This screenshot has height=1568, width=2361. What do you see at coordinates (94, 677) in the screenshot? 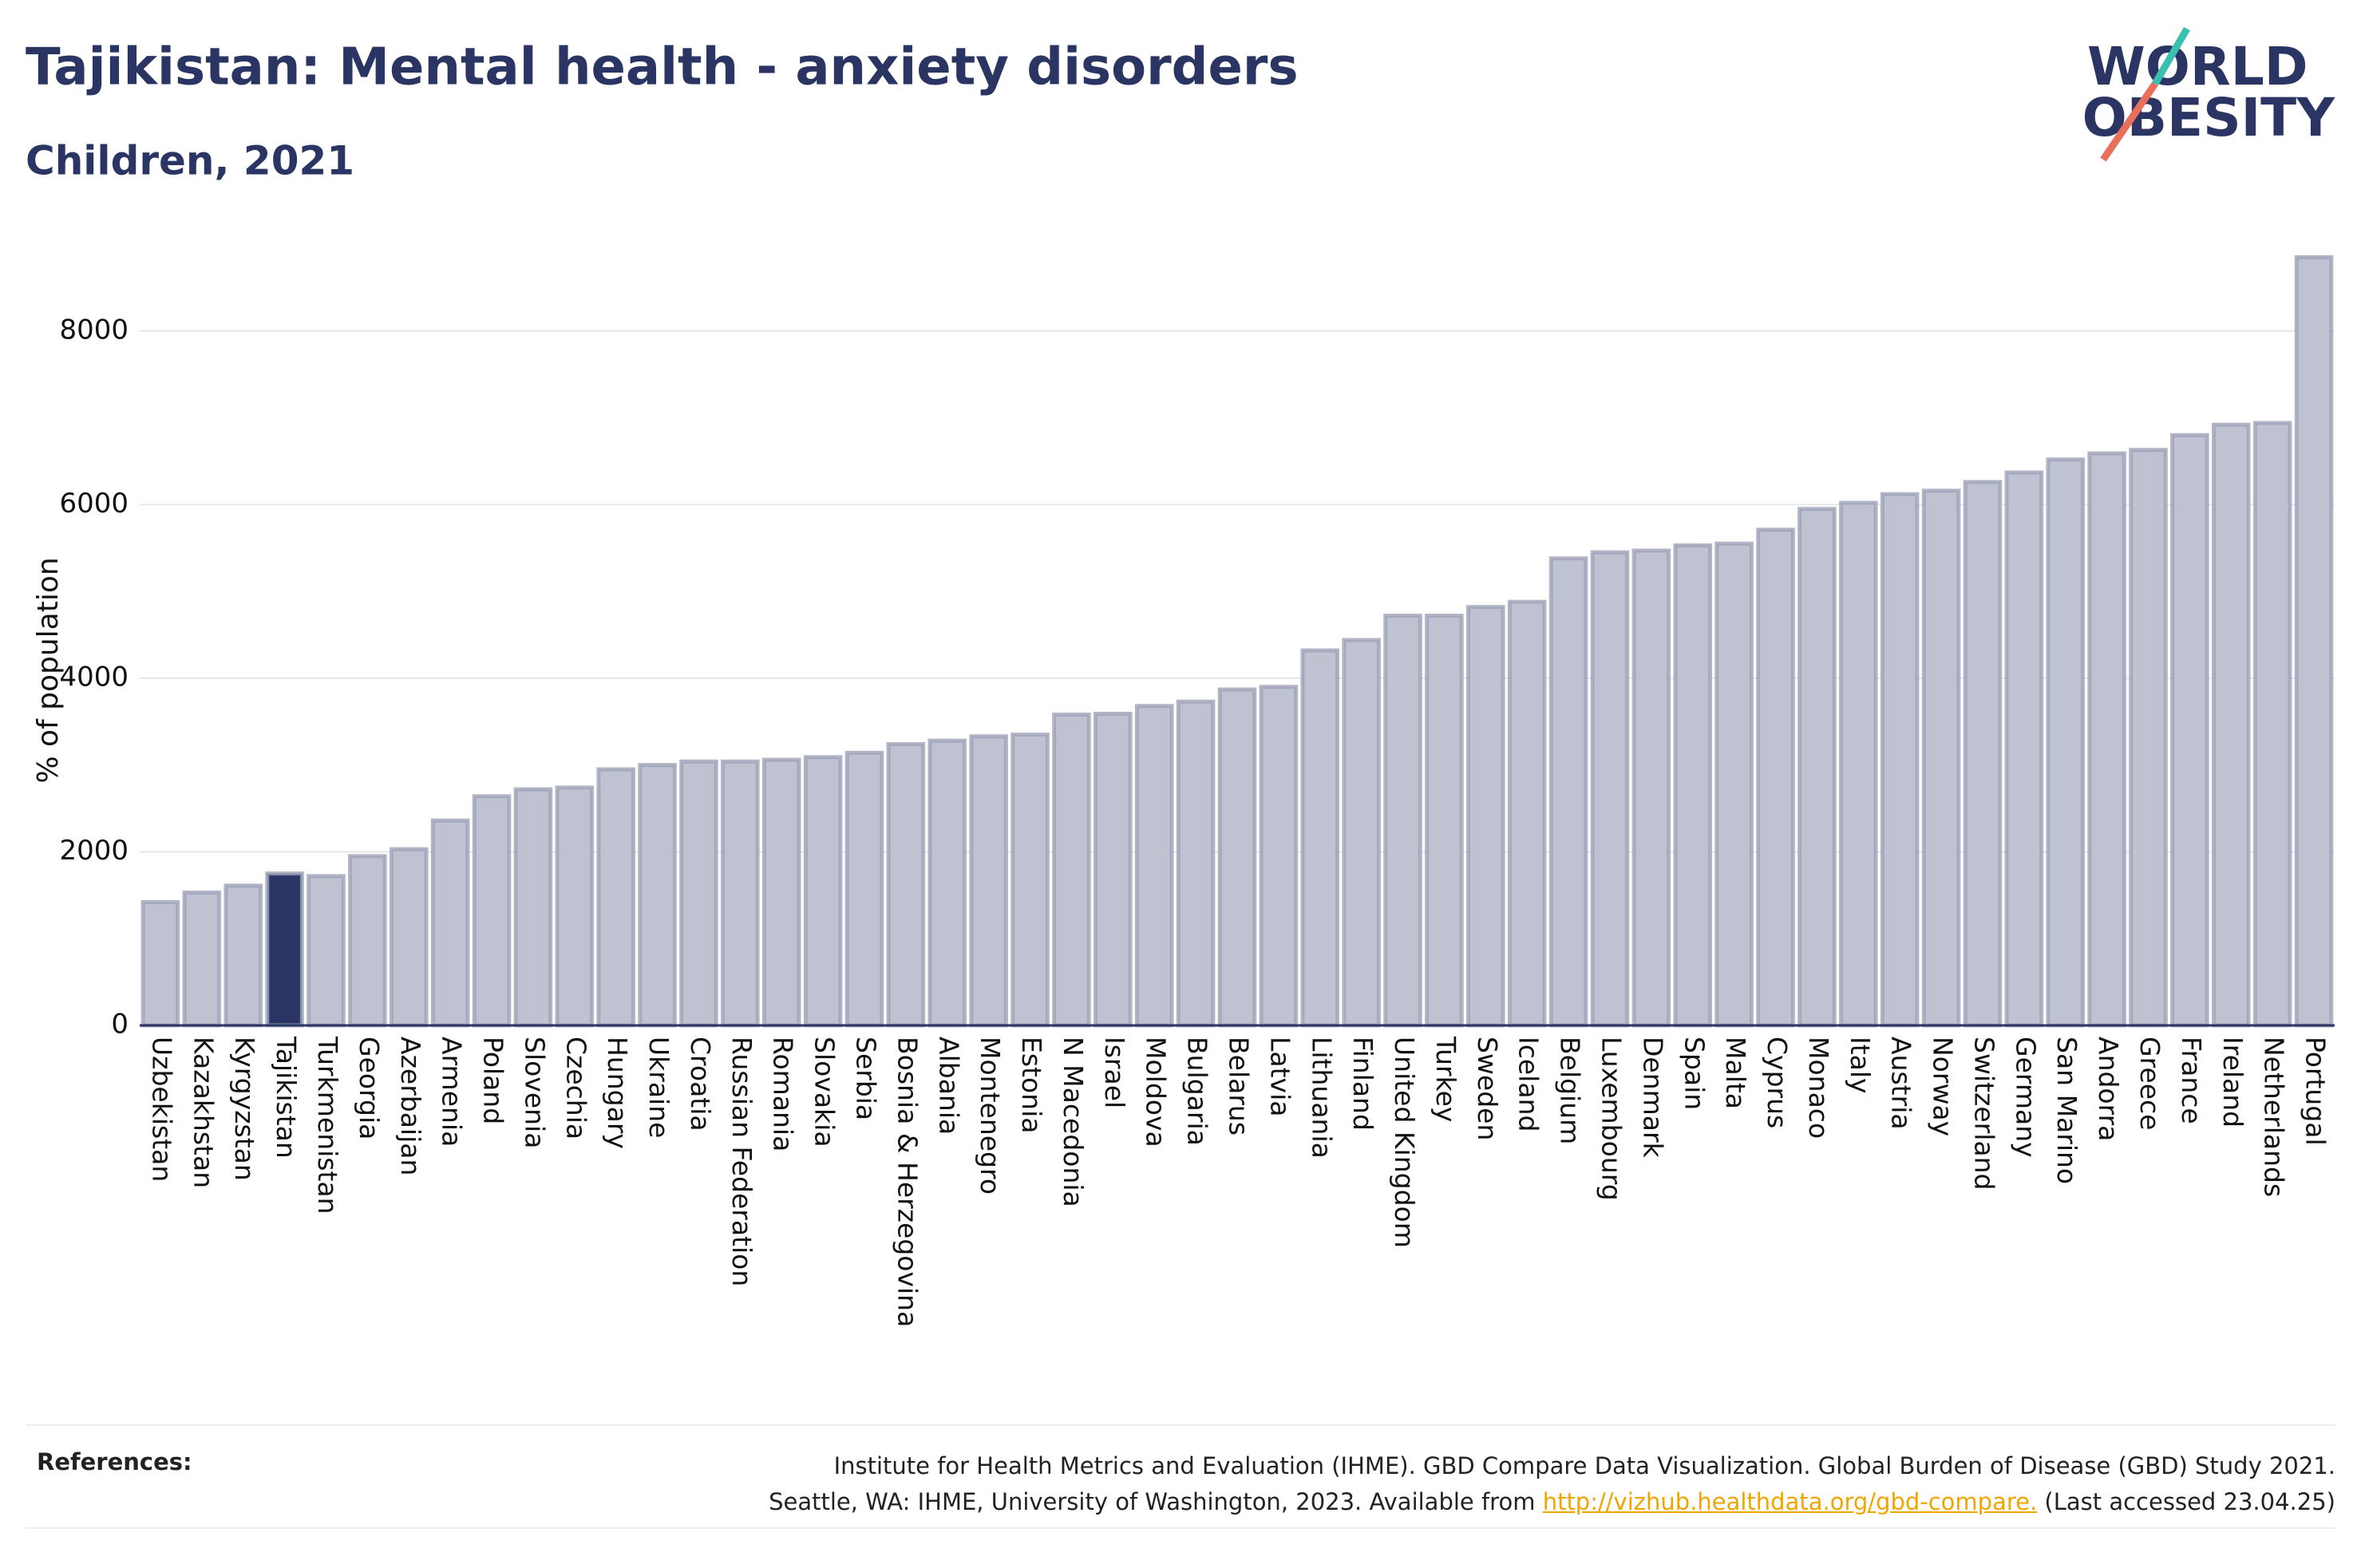
I see `y-tick-label: 4000` at bounding box center [94, 677].